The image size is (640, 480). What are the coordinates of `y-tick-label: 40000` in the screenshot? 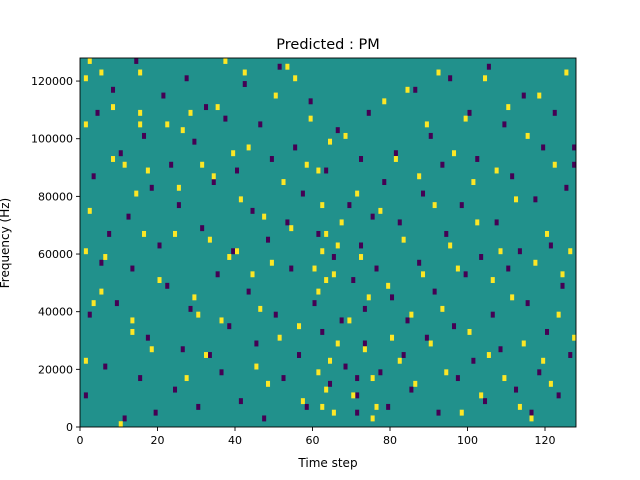 It's located at (55, 312).